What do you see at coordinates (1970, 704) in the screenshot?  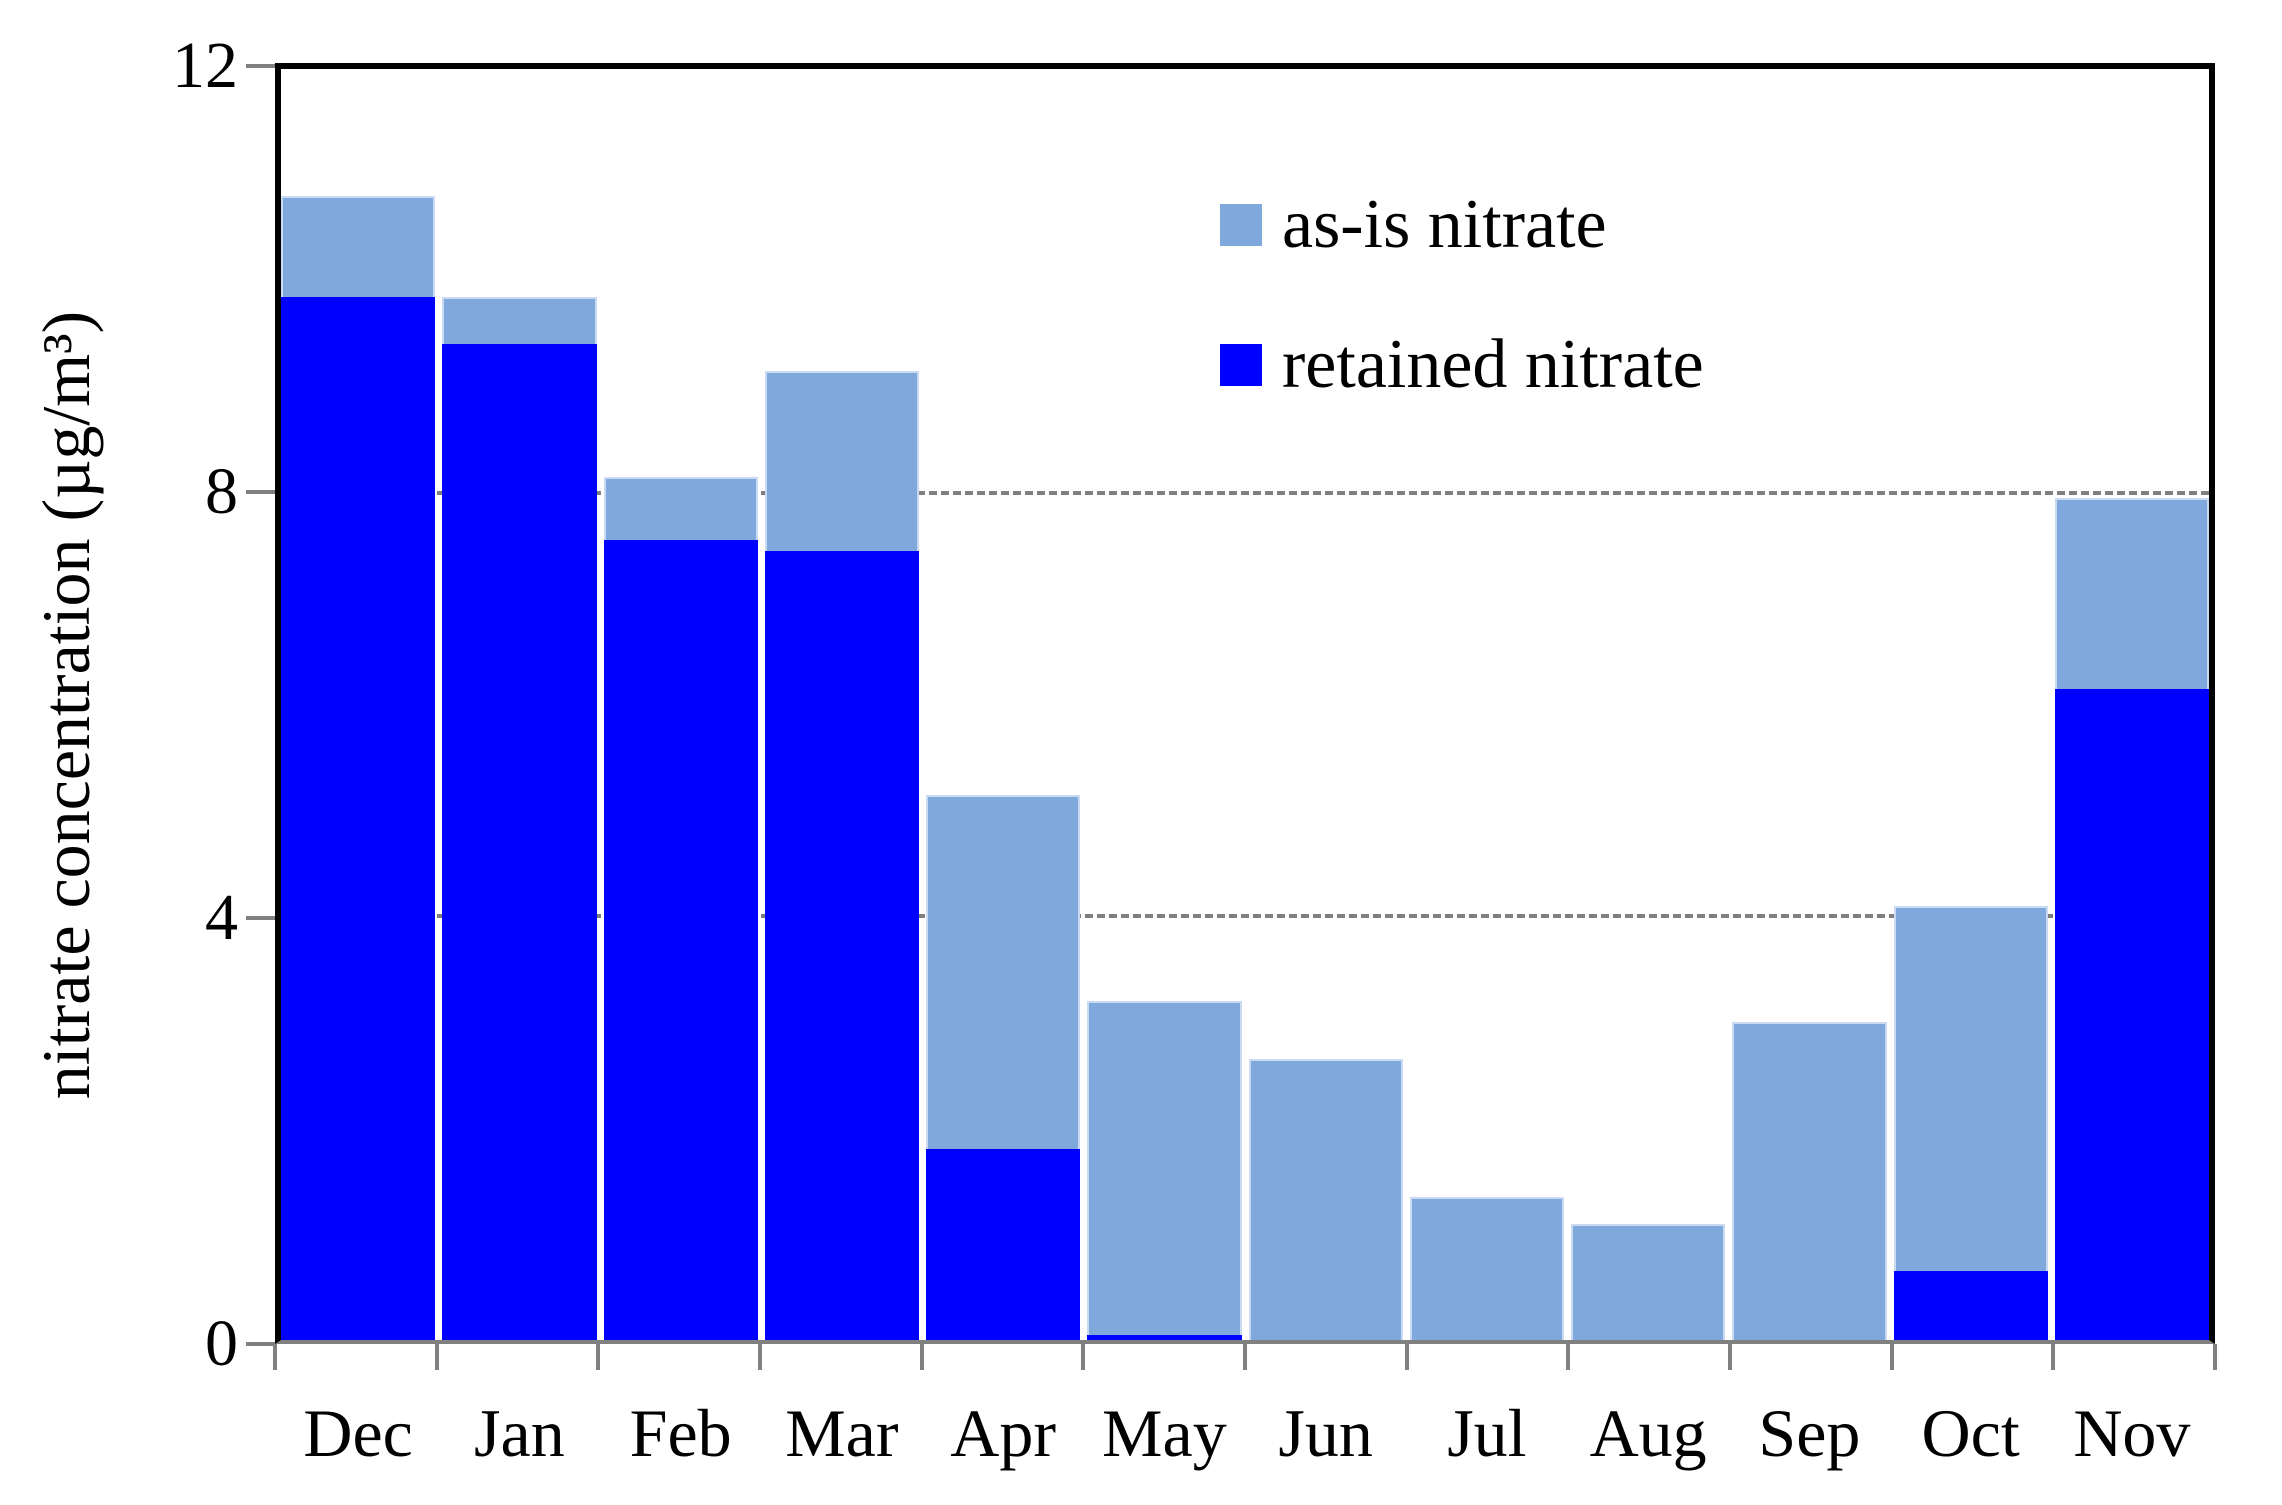 I see `bar-group-oct` at bounding box center [1970, 704].